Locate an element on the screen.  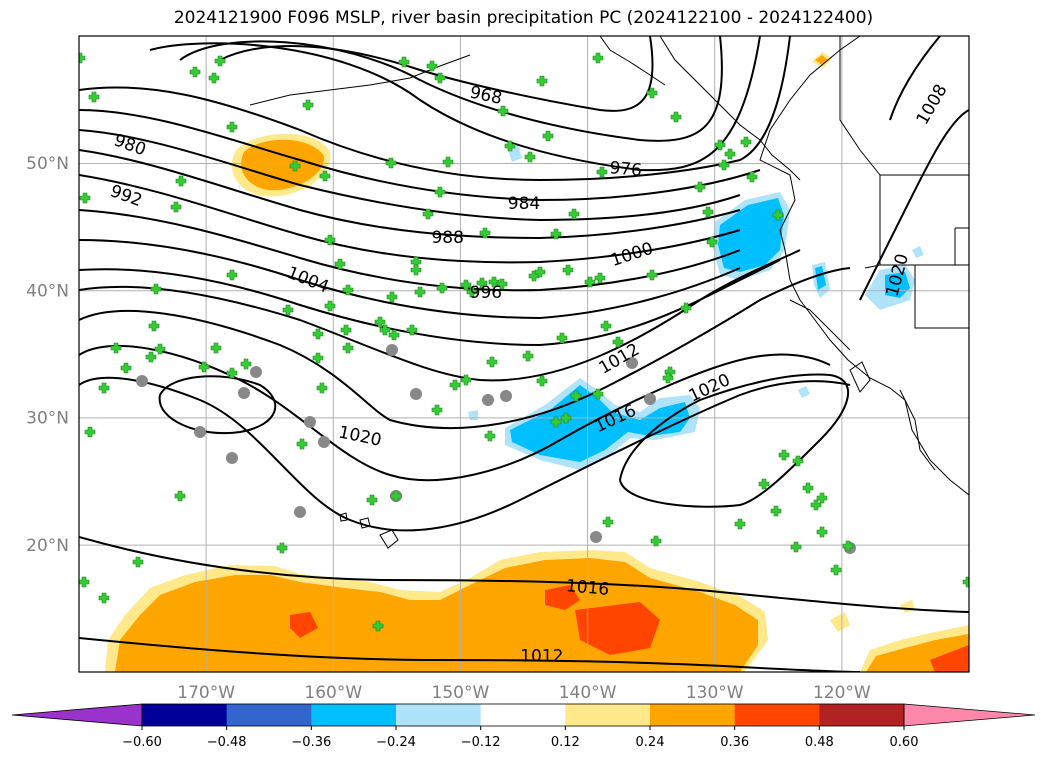
colorbar-label: −0.36 is located at coordinates (311, 742).